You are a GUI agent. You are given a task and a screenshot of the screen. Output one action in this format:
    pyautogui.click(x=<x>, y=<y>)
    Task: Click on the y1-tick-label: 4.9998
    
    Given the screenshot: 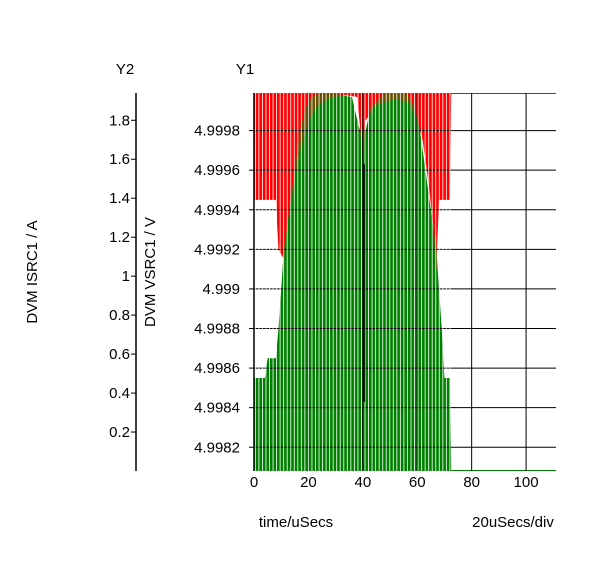 What is the action you would take?
    pyautogui.click(x=217, y=131)
    